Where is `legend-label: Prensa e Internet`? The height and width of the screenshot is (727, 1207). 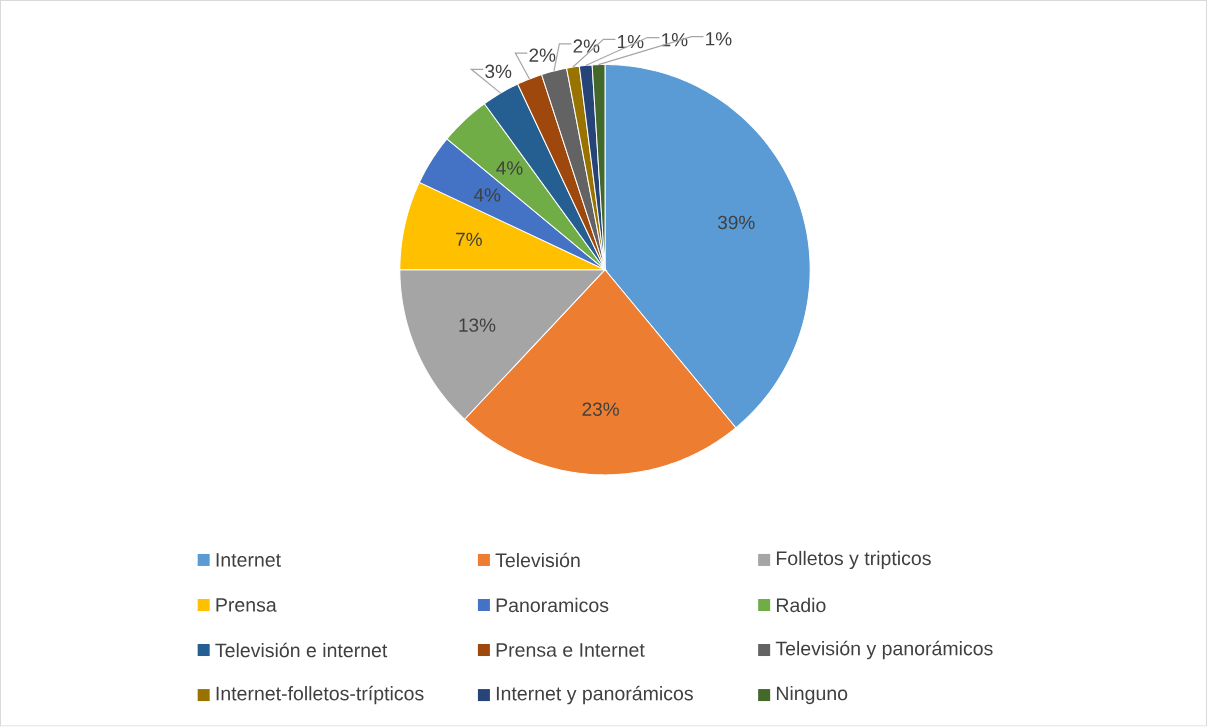
legend-label: Prensa e Internet is located at coordinates (570, 650).